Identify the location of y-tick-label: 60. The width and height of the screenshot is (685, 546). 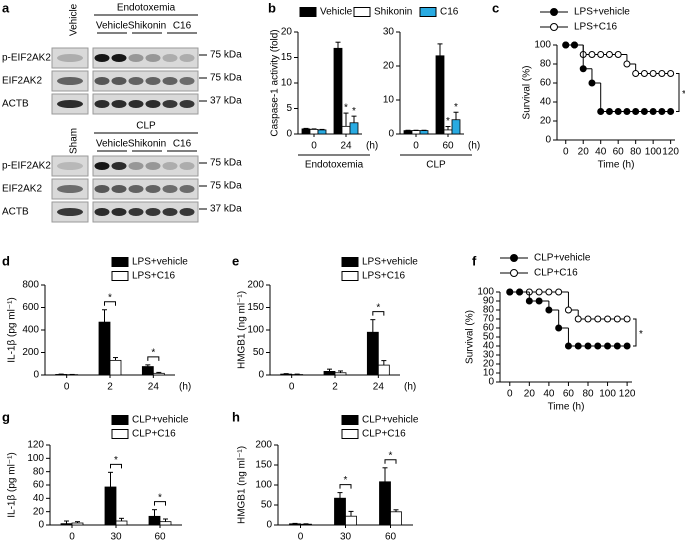
(39, 485).